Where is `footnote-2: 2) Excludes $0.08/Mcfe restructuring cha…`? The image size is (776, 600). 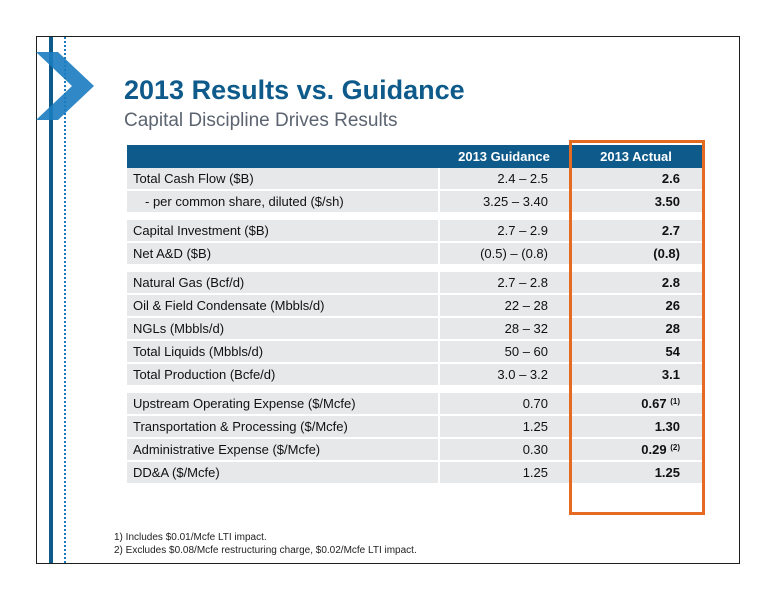 footnote-2: 2) Excludes $0.08/Mcfe restructuring cha… is located at coordinates (265, 550).